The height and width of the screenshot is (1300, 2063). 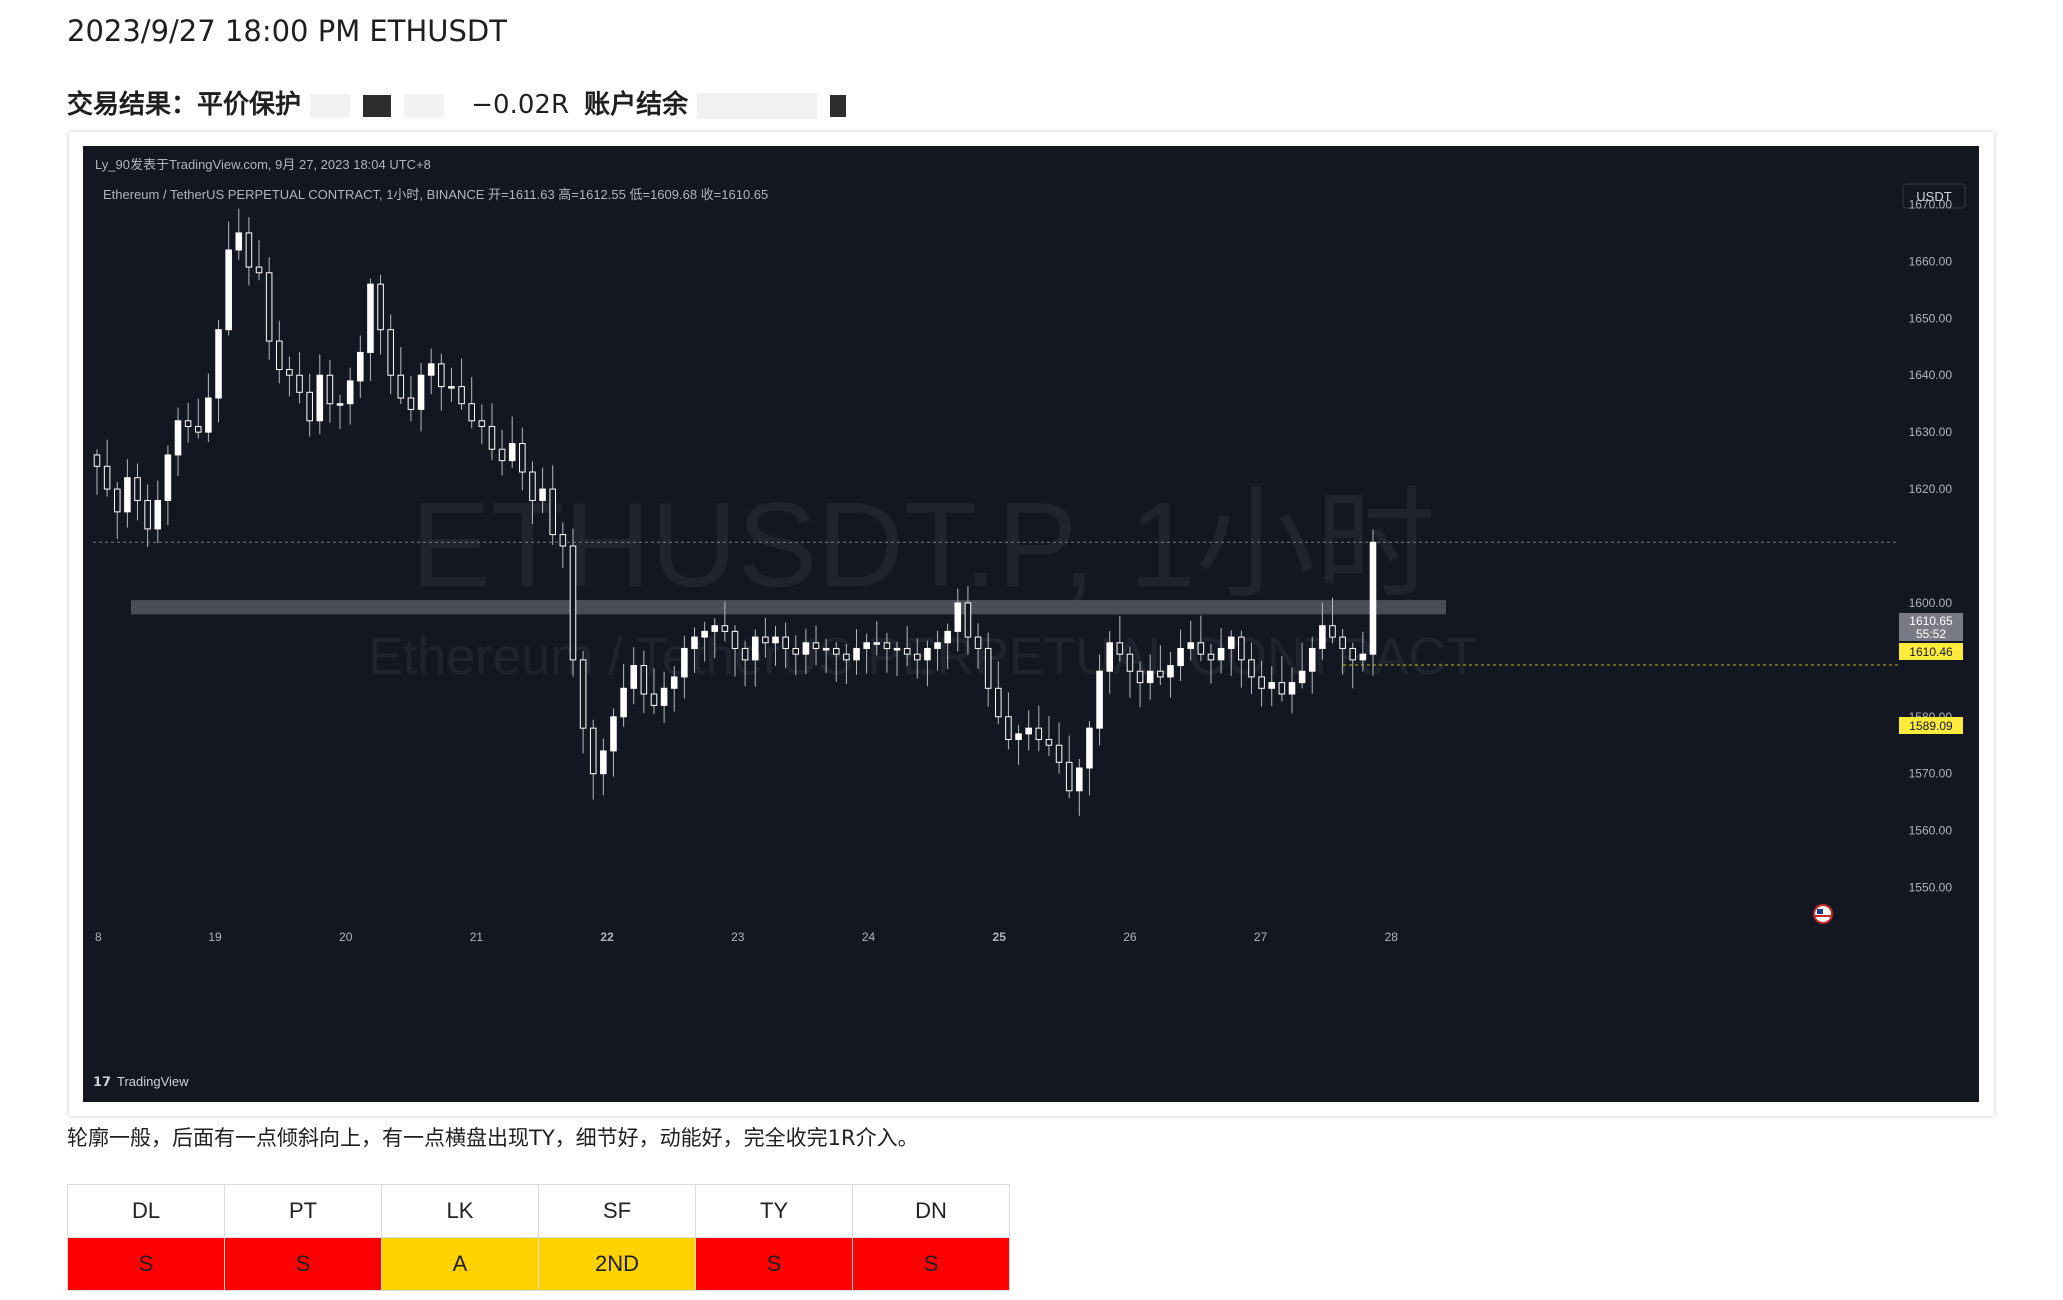 What do you see at coordinates (1931, 831) in the screenshot?
I see `price-axis-tick: 1560.00` at bounding box center [1931, 831].